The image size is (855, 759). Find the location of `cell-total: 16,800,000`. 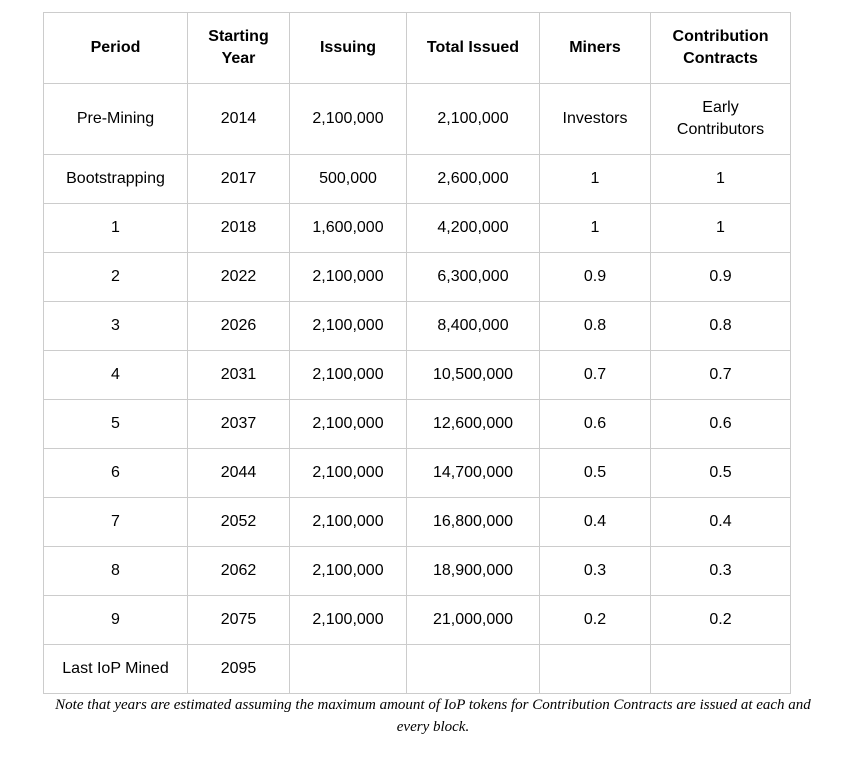

cell-total: 16,800,000 is located at coordinates (473, 522).